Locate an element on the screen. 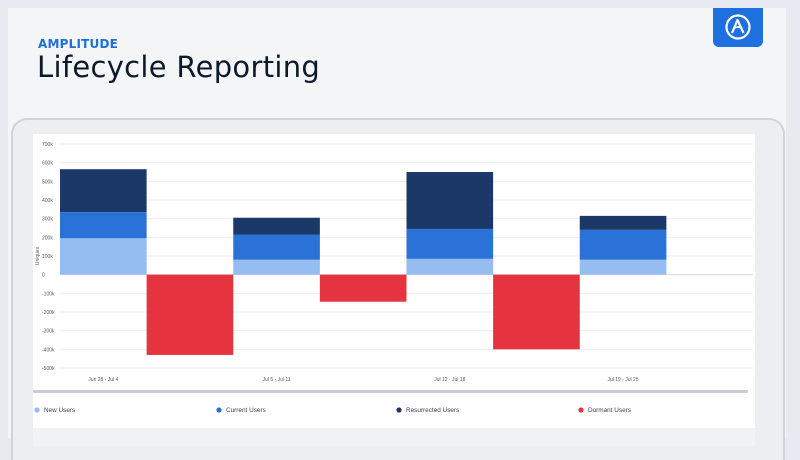 This screenshot has height=460, width=800. chart-footer is located at coordinates (394, 437).